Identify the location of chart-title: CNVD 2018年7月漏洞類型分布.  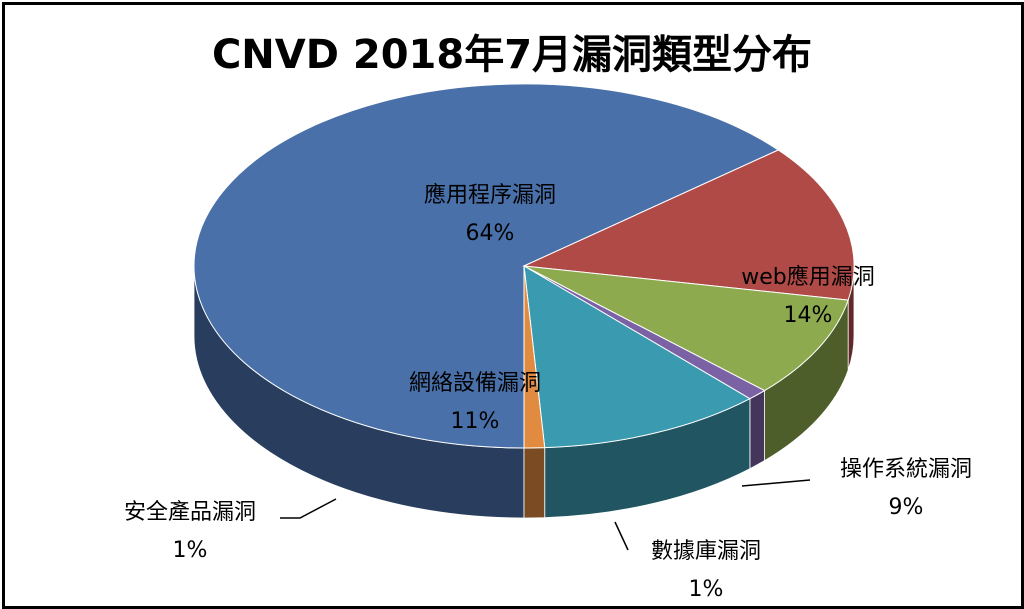
(512, 55).